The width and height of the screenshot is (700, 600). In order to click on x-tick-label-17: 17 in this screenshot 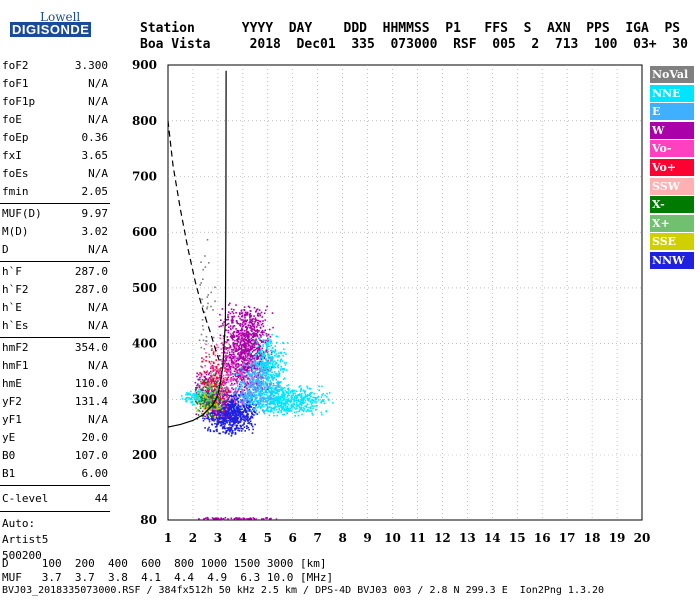, I will do `click(567, 538)`.